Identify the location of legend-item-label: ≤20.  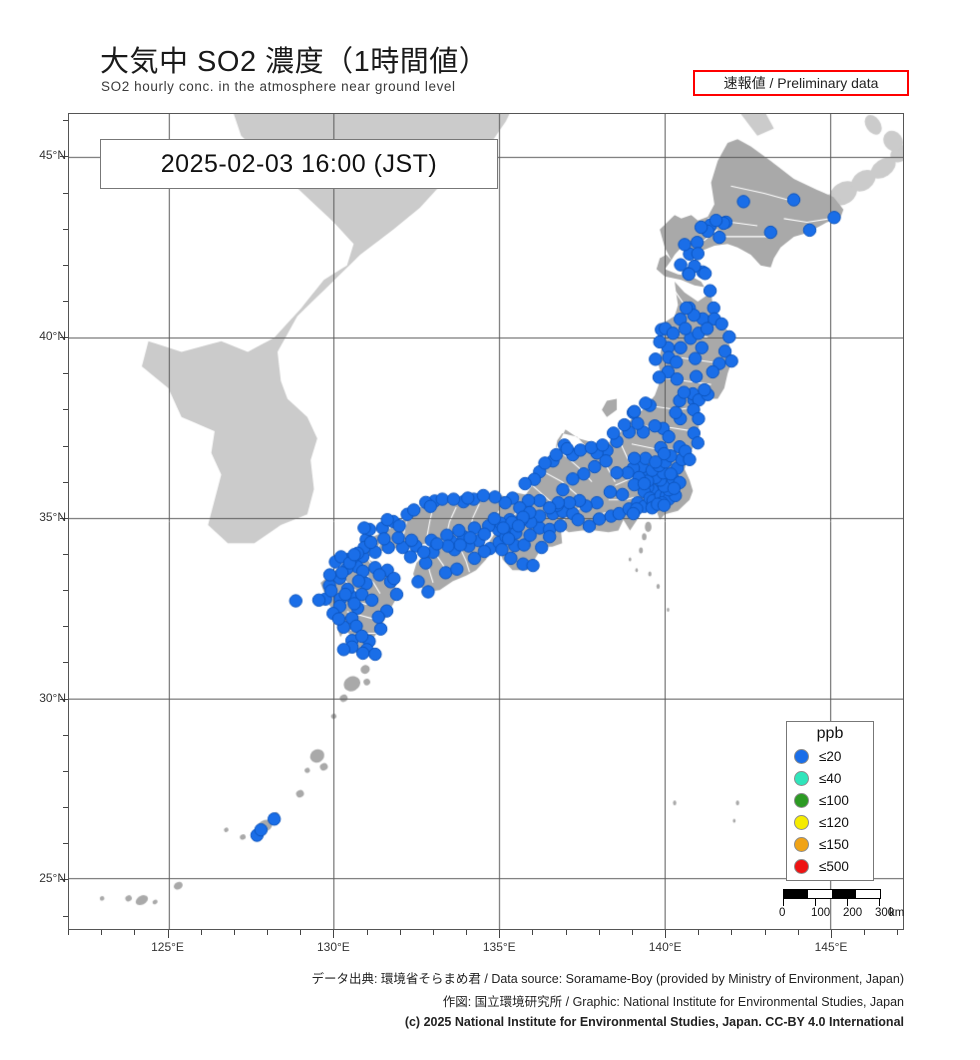
(830, 756).